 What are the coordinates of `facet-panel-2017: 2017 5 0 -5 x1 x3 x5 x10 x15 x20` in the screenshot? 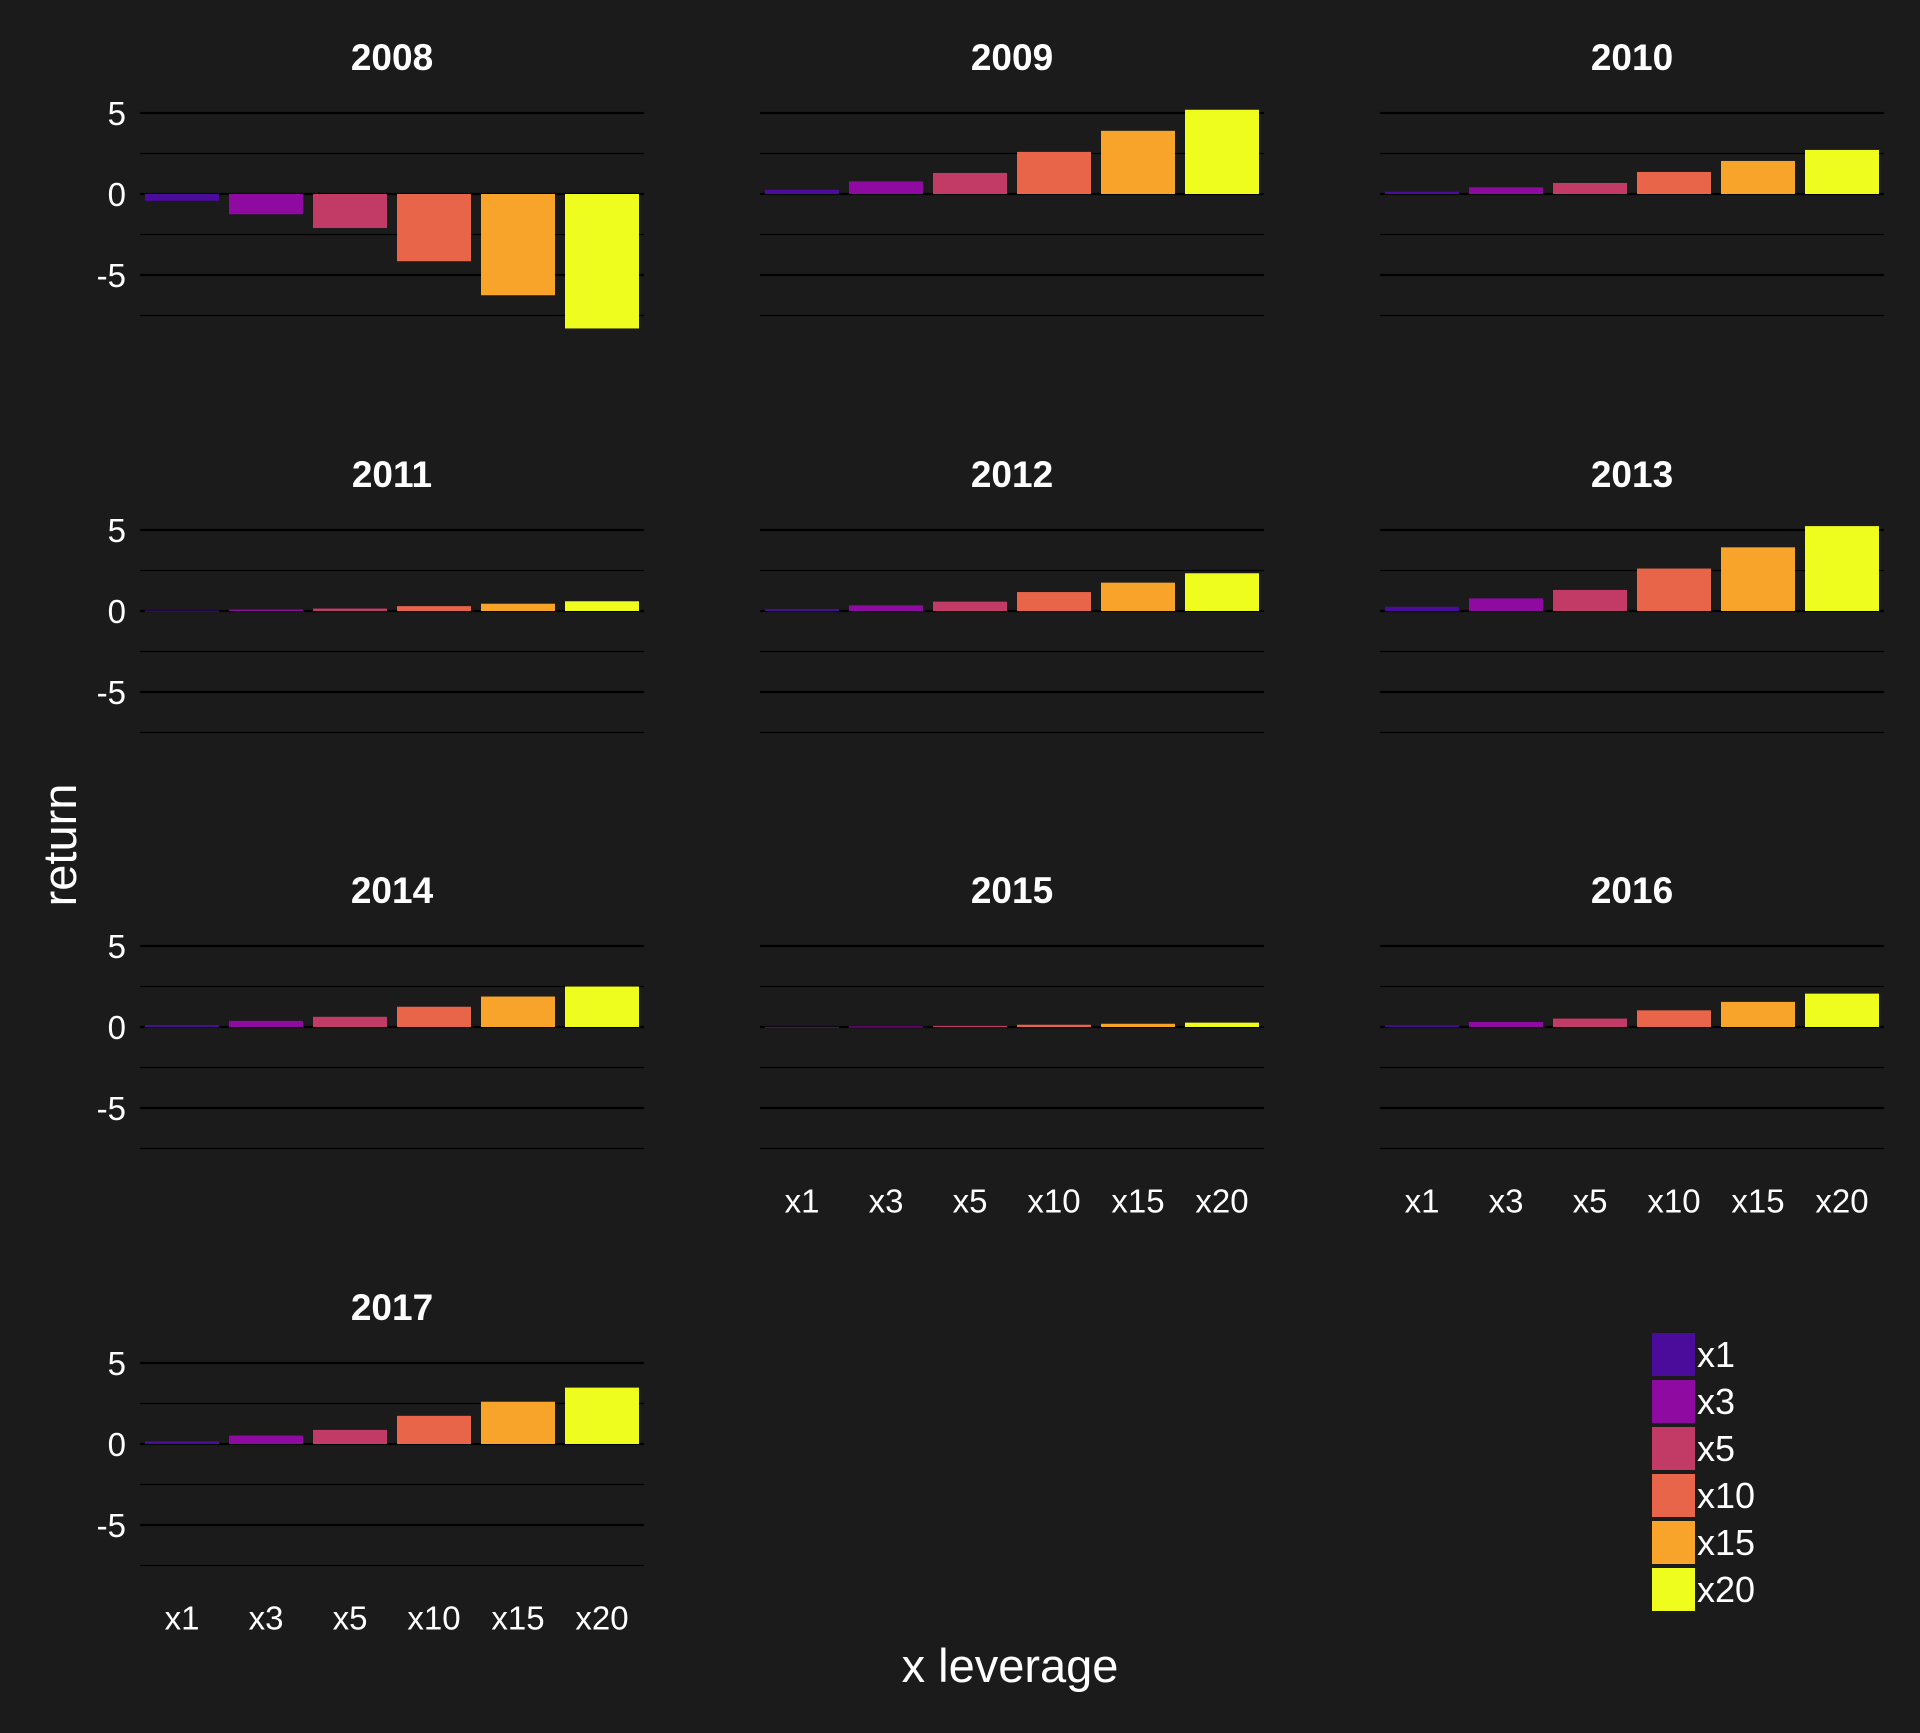 It's located at (370, 1462).